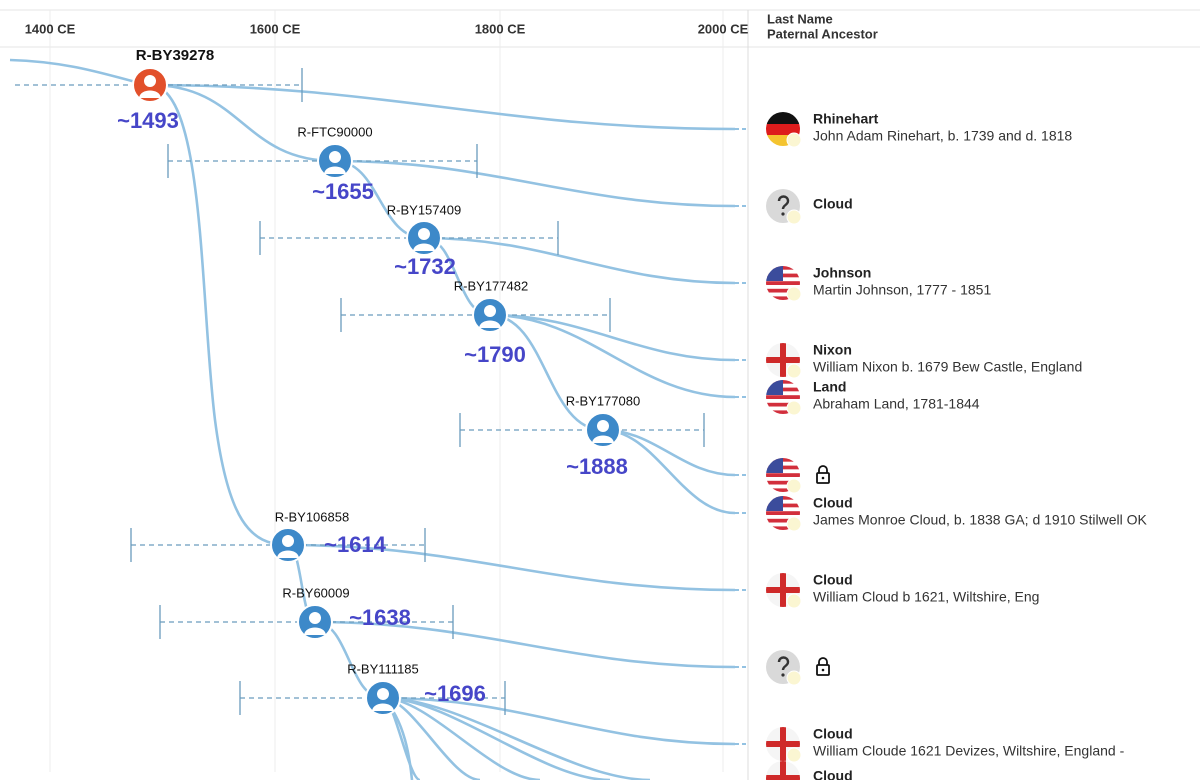 The height and width of the screenshot is (780, 1200). I want to click on lock-icon, so click(823, 666).